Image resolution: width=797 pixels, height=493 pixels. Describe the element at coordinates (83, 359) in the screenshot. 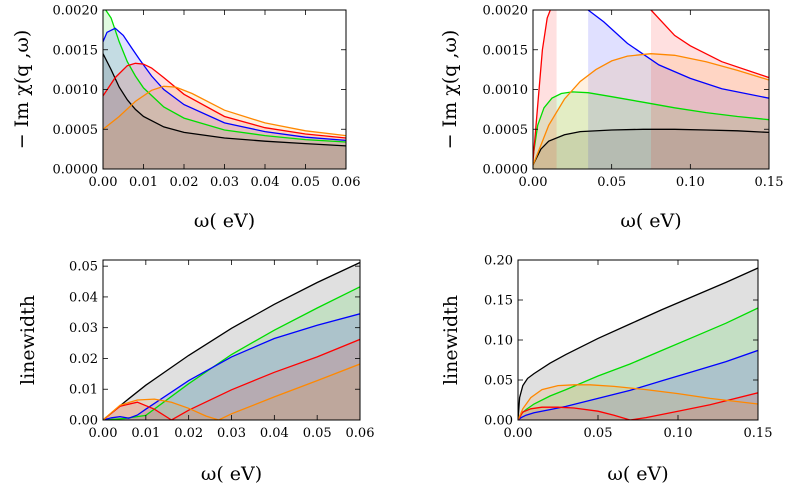

I see `y-tick-label: 0.02` at that location.